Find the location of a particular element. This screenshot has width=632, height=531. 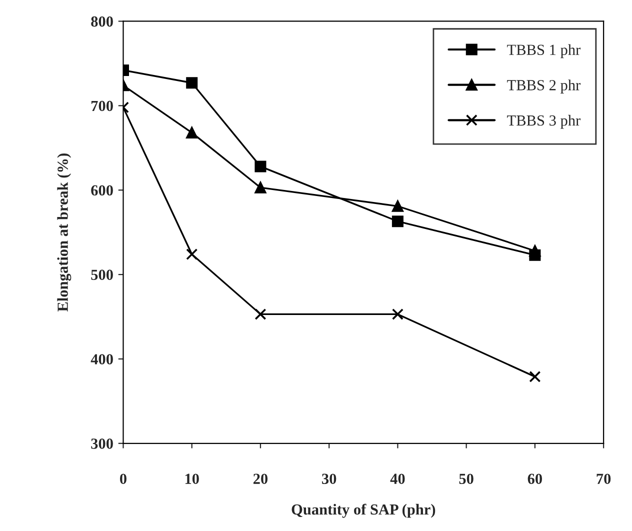

legend-label: TBBS 2 phr is located at coordinates (544, 87).